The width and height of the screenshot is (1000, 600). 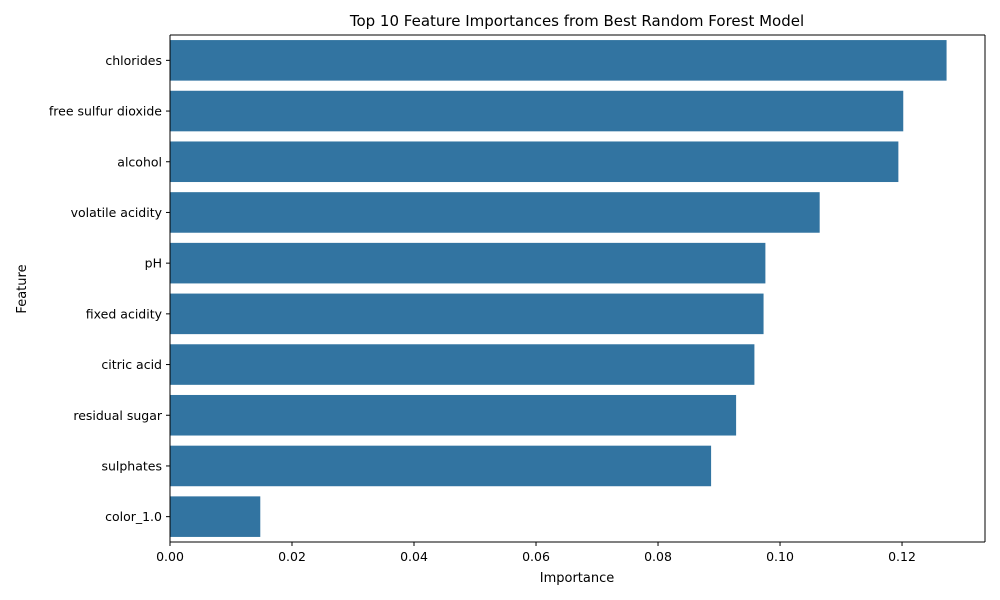 I want to click on y-tick-label: color_1.0, so click(x=133, y=516).